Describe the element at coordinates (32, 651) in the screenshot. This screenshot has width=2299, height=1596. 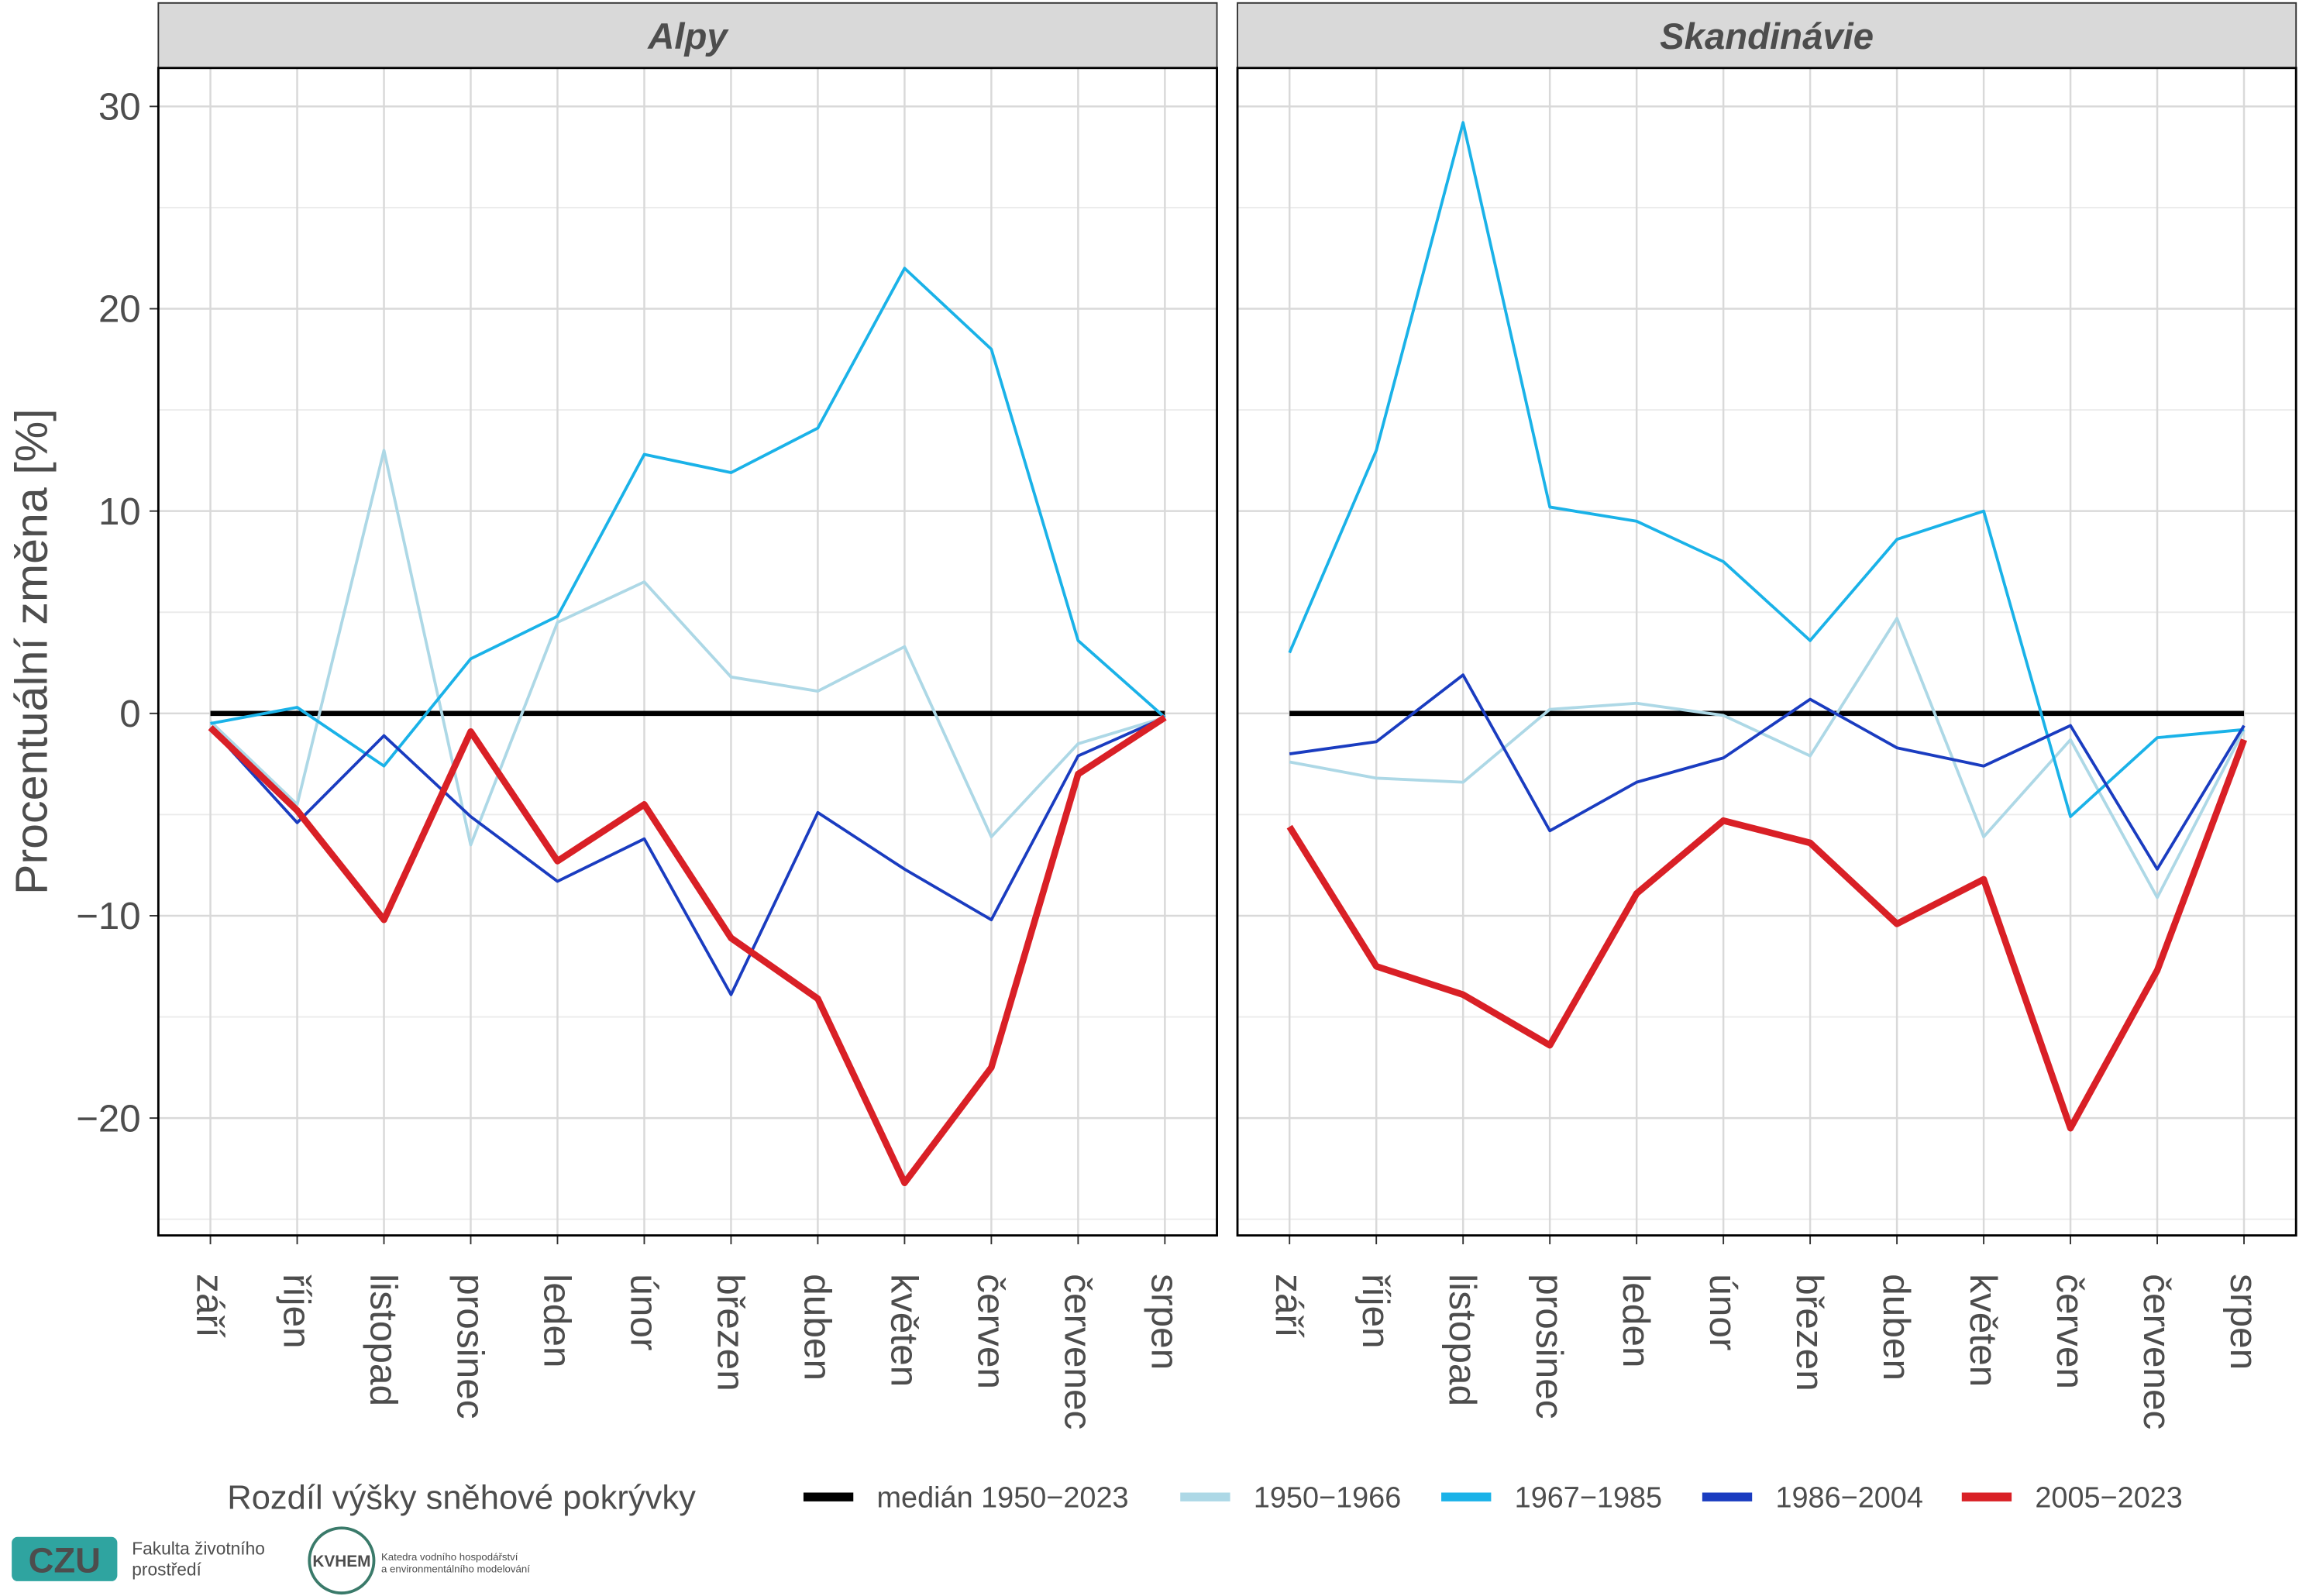
I see `y-axis-title: Procentuální změna [%]` at that location.